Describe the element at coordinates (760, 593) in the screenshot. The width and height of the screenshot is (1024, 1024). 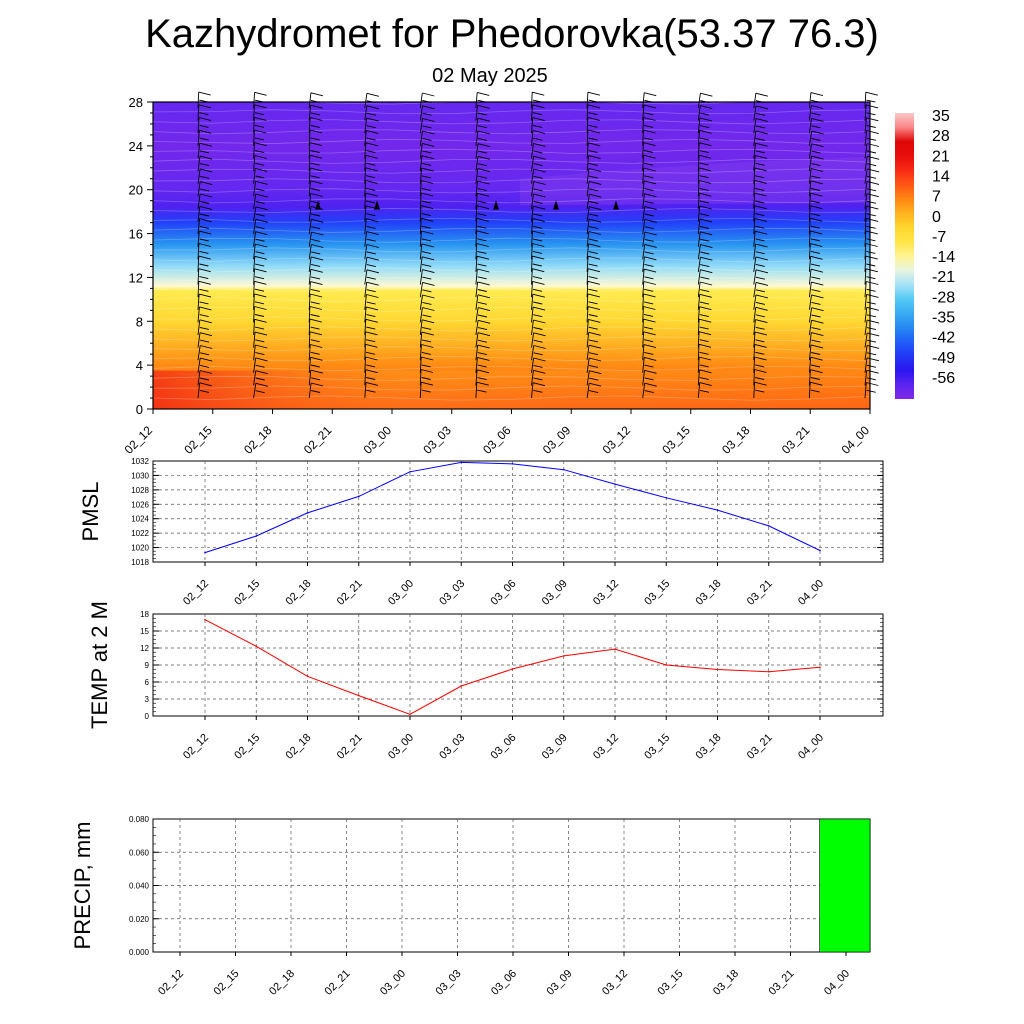
I see `x-tick-label: 03_21` at that location.